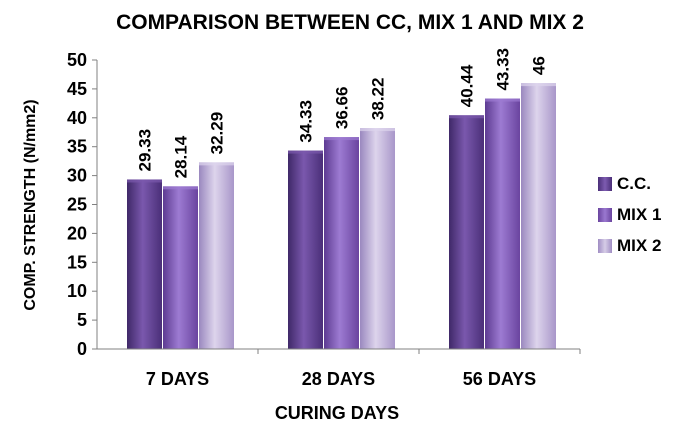 The height and width of the screenshot is (433, 674). I want to click on y-tick-label-35: 35, so click(77, 147).